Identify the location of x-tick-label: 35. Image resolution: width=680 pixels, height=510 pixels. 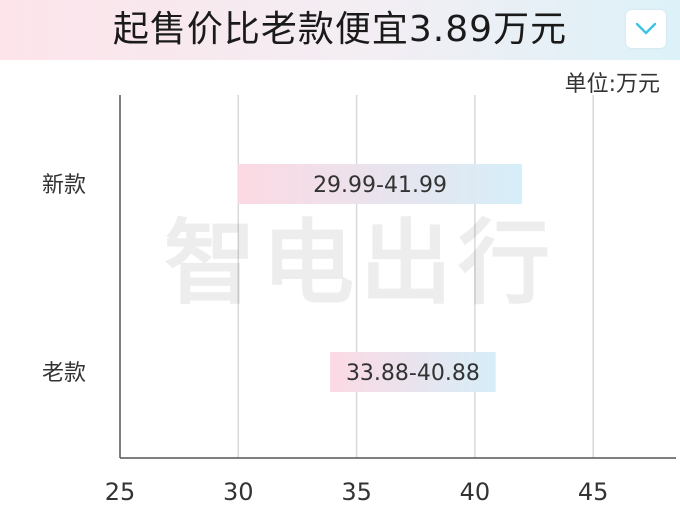
(356, 492).